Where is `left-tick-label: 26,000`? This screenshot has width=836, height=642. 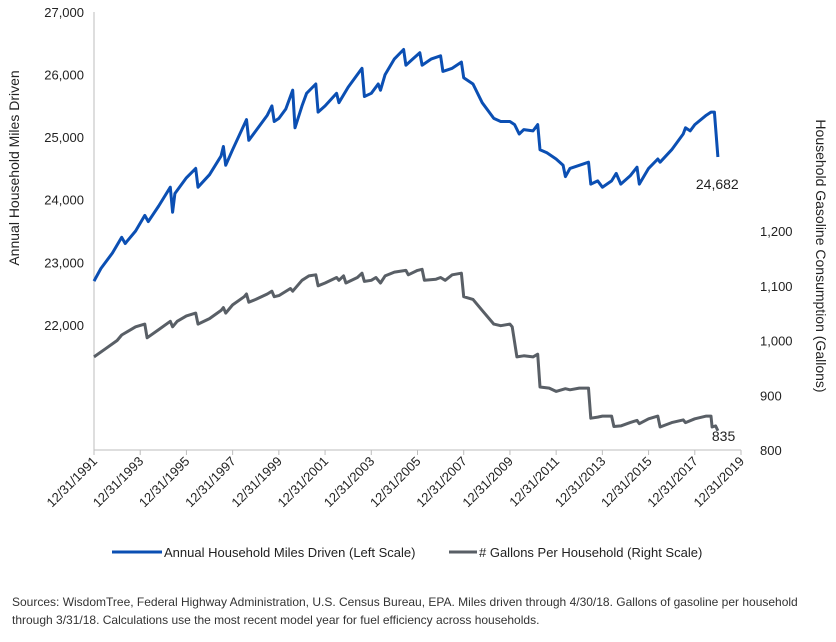 left-tick-label: 26,000 is located at coordinates (64, 75).